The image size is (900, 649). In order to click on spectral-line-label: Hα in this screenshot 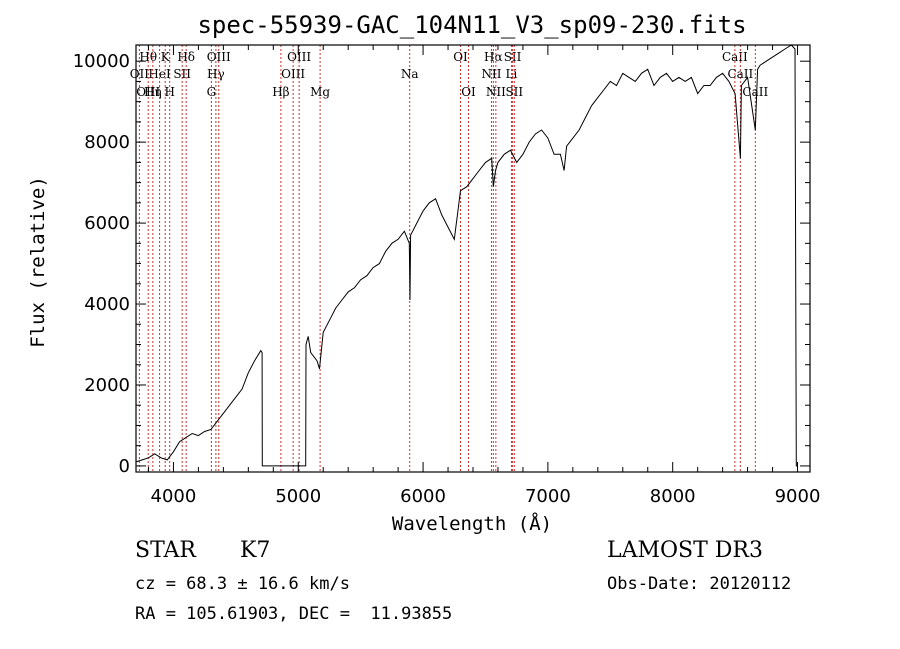, I will do `click(493, 57)`.